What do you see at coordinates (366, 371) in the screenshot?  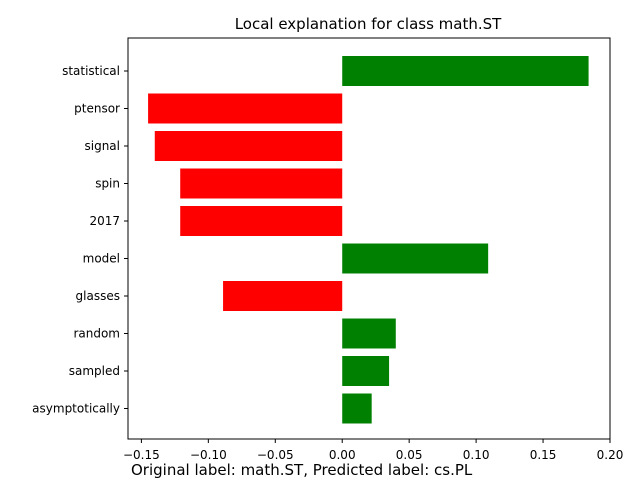 I see `bar-sampled` at bounding box center [366, 371].